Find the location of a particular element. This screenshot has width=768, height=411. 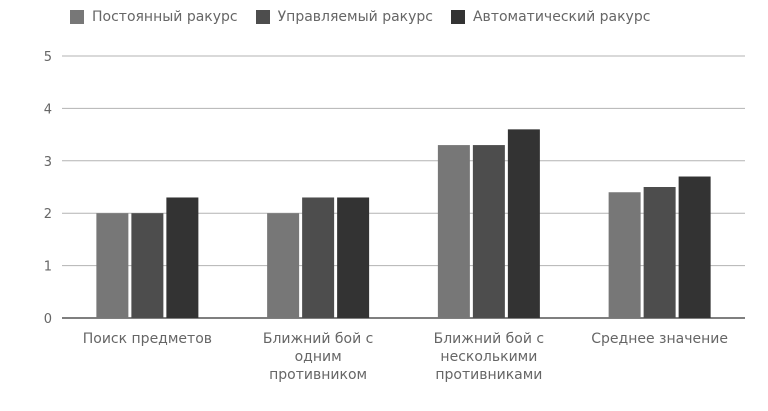

legend-item-series-1: Управляемый ракурс is located at coordinates (344, 17).